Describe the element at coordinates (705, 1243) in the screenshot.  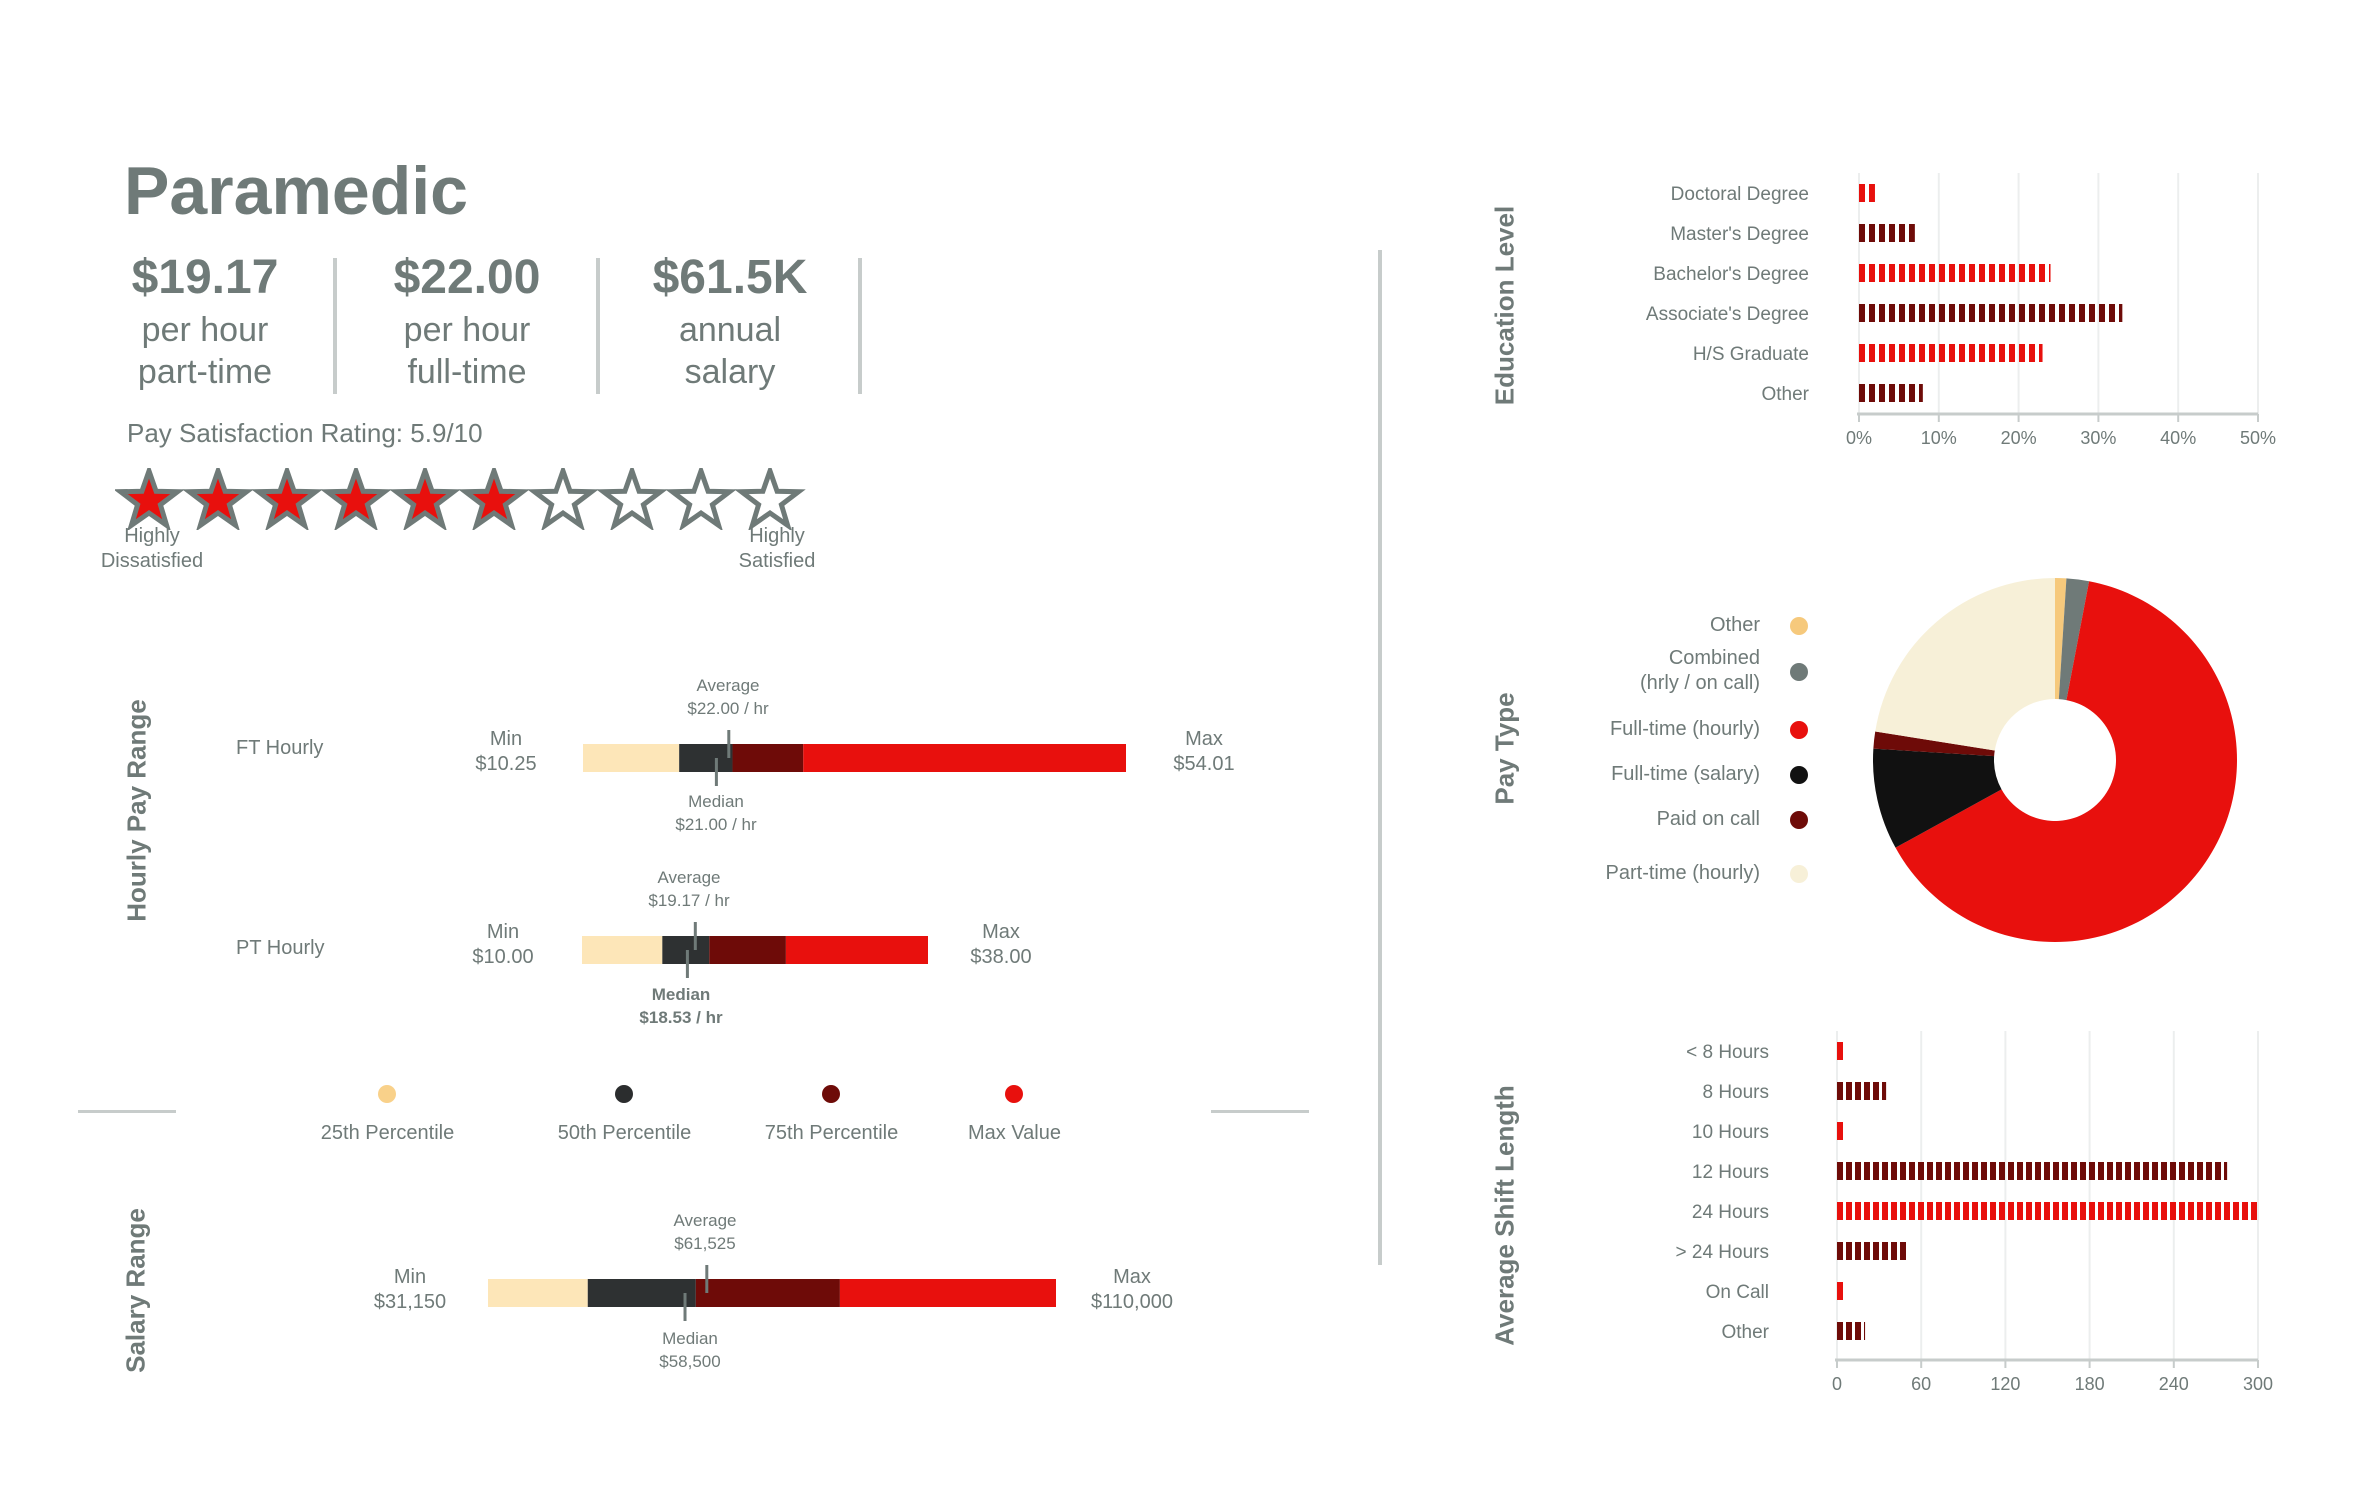
I see `salary-avg-value: $61,525` at that location.